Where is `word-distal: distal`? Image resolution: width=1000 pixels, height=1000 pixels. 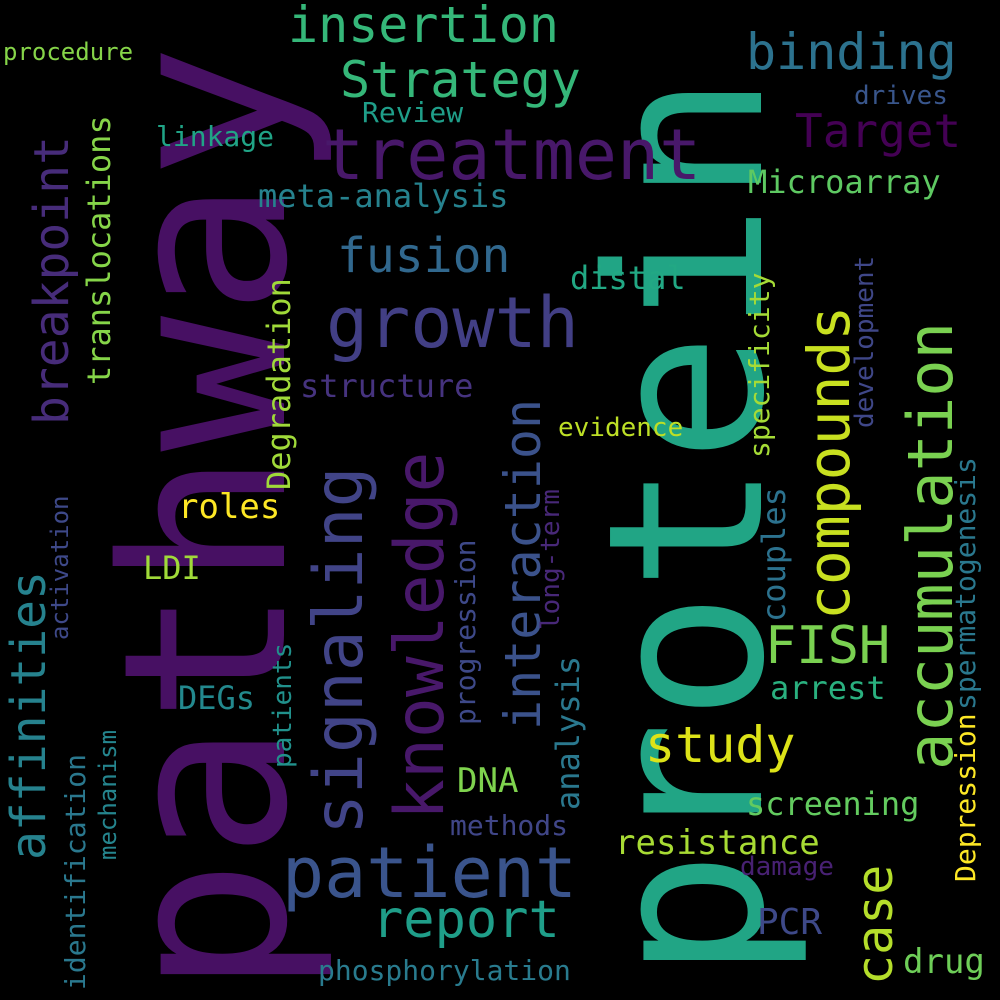
word-distal: distal is located at coordinates (628, 278).